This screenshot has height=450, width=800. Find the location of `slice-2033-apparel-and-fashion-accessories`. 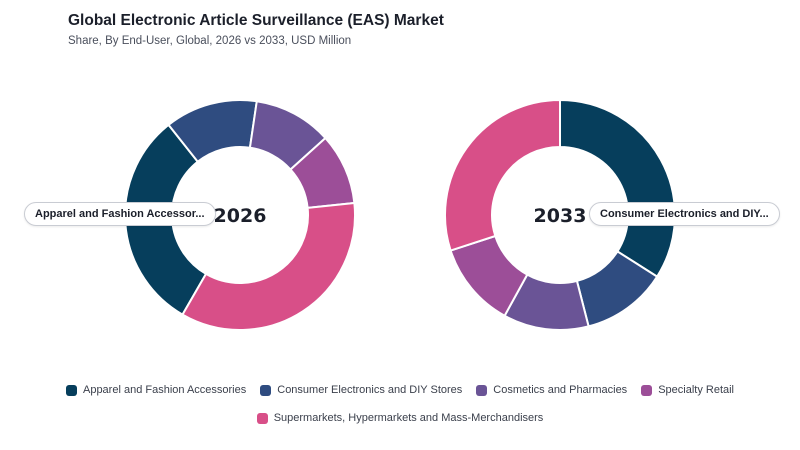

slice-2033-apparel-and-fashion-accessories is located at coordinates (617, 188).